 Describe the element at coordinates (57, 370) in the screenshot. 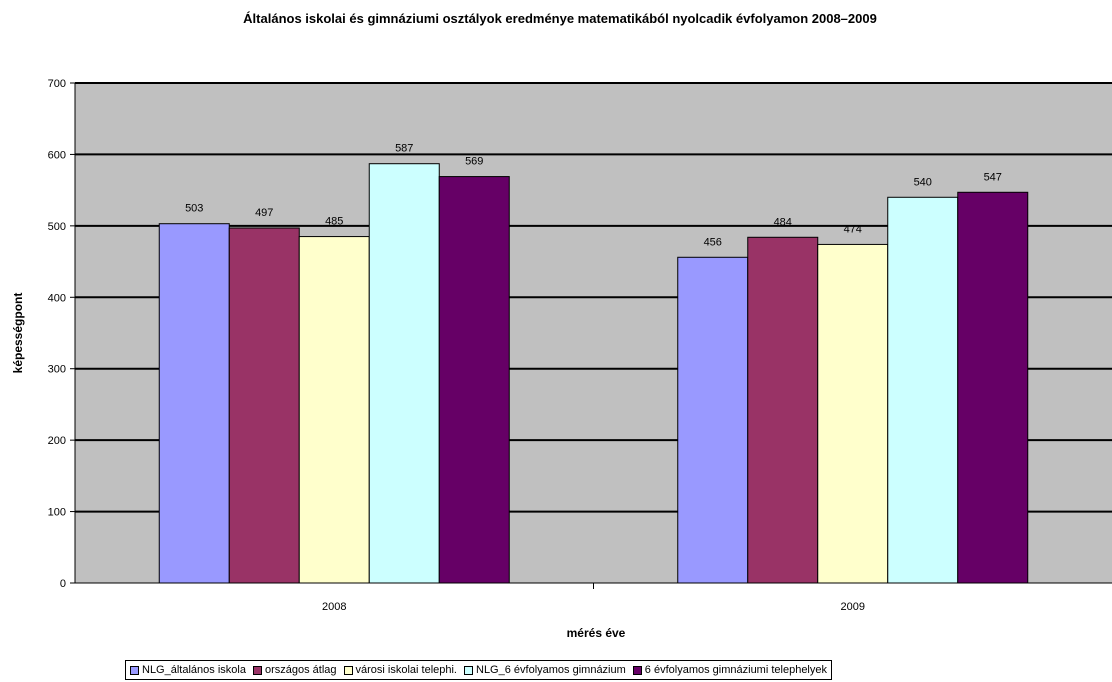

I see `y-tick-label: 300` at that location.